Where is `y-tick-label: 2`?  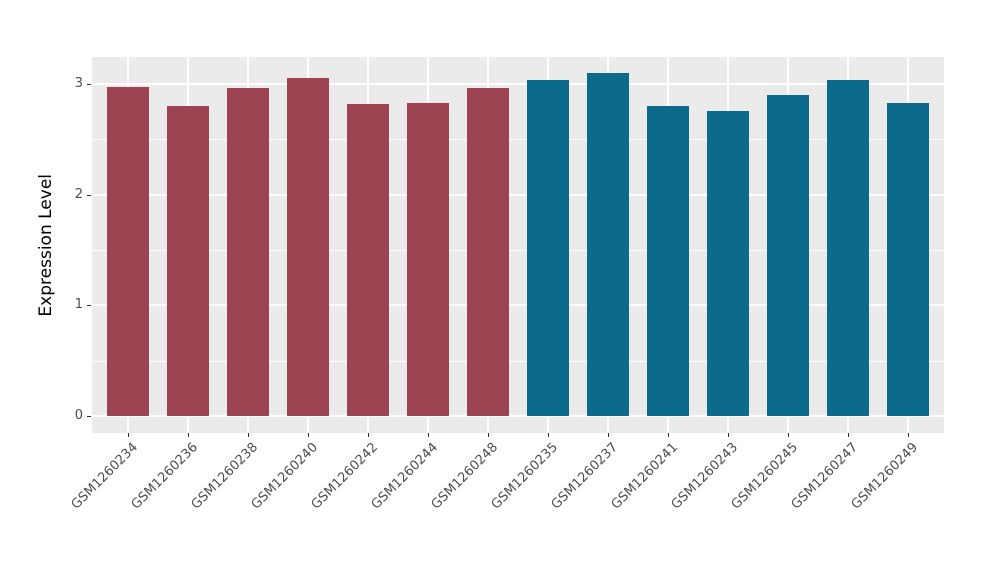 y-tick-label: 2 is located at coordinates (78, 194).